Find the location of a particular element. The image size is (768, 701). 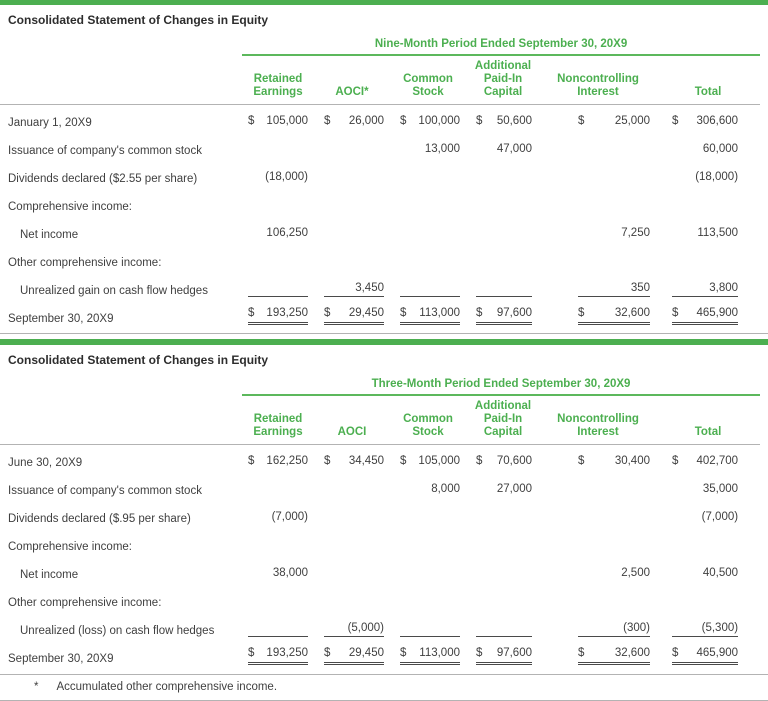

amount-value: 113,000 is located at coordinates (439, 313).